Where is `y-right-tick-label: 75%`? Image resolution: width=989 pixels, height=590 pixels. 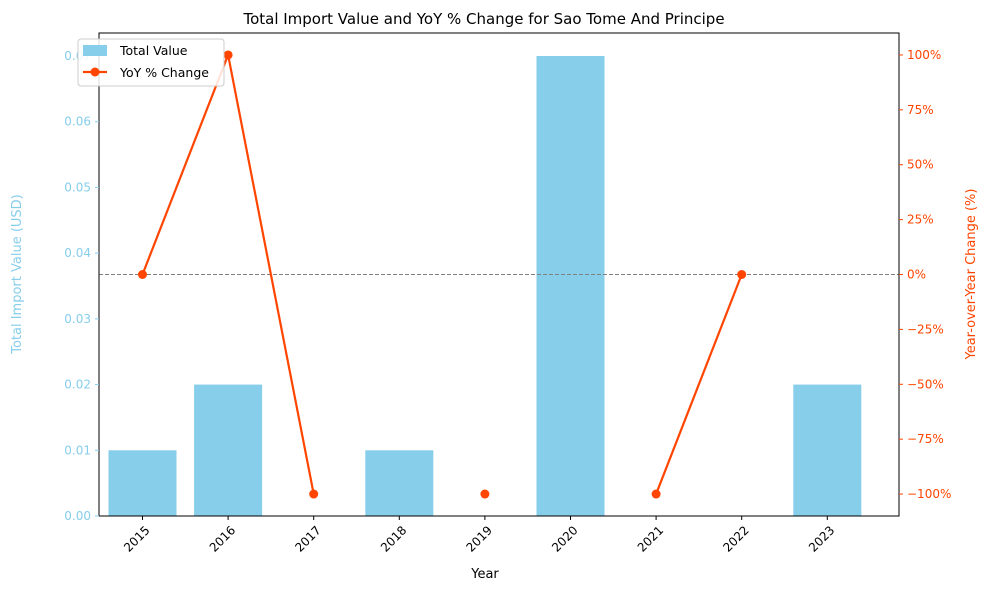
y-right-tick-label: 75% is located at coordinates (920, 110).